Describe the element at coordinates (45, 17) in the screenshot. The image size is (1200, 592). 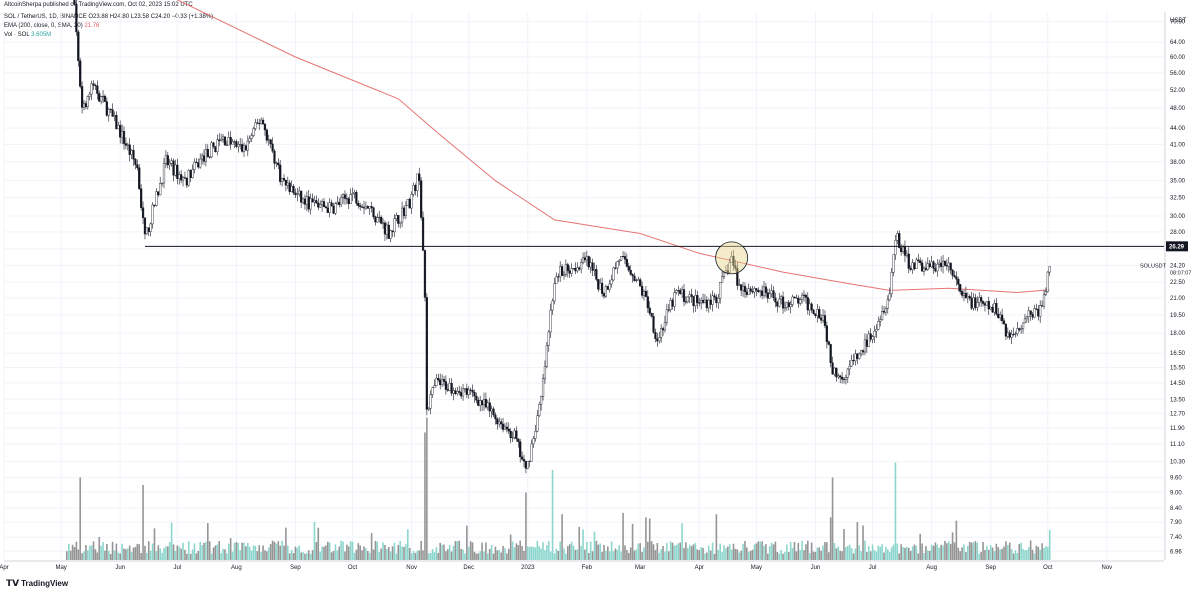
I see `legend-symbol: SOL / TetherUS, 1D, BINANCE` at that location.